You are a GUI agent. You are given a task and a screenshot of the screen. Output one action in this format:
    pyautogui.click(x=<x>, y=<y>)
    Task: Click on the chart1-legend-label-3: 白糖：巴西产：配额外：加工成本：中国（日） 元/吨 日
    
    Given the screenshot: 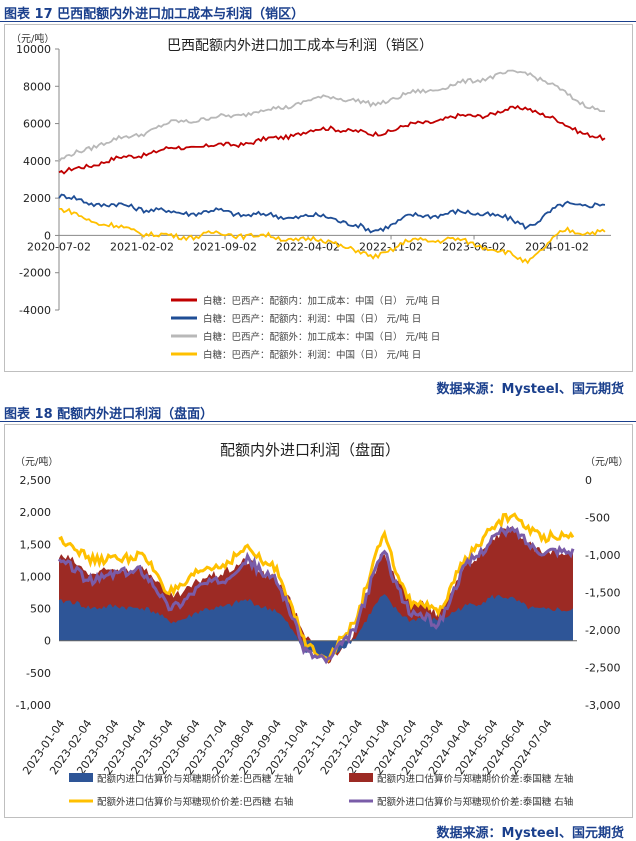 What is the action you would take?
    pyautogui.click(x=321, y=337)
    